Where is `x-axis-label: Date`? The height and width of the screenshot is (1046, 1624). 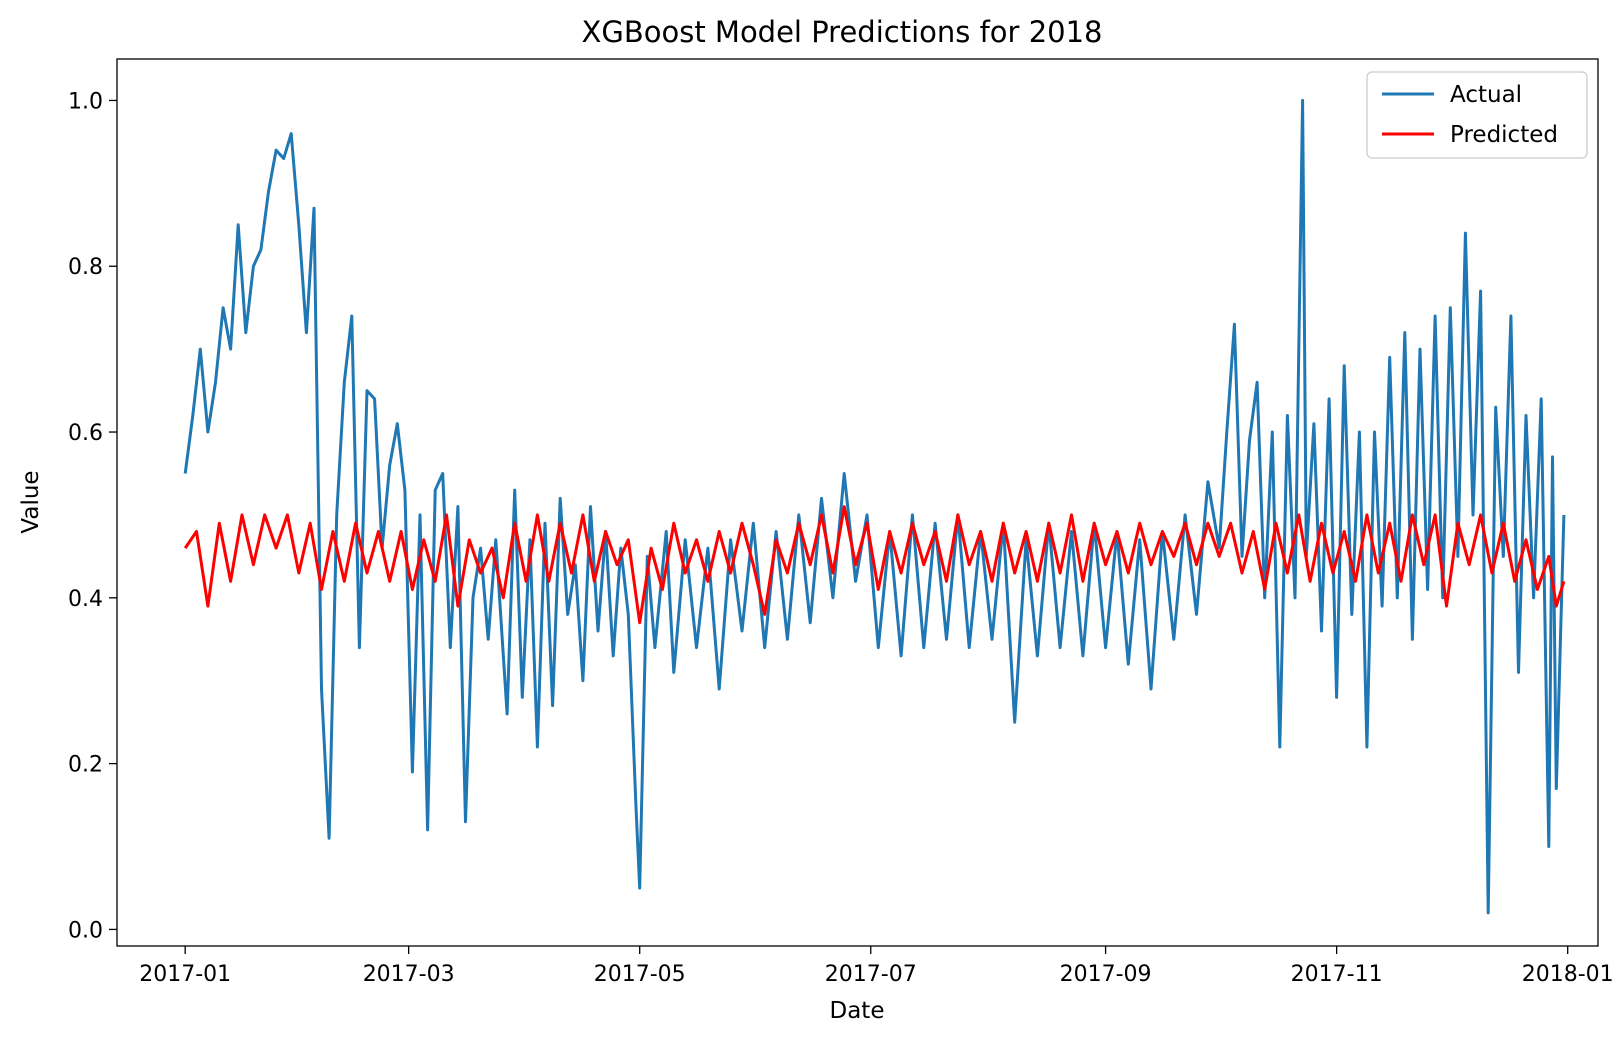 x-axis-label: Date is located at coordinates (857, 1011).